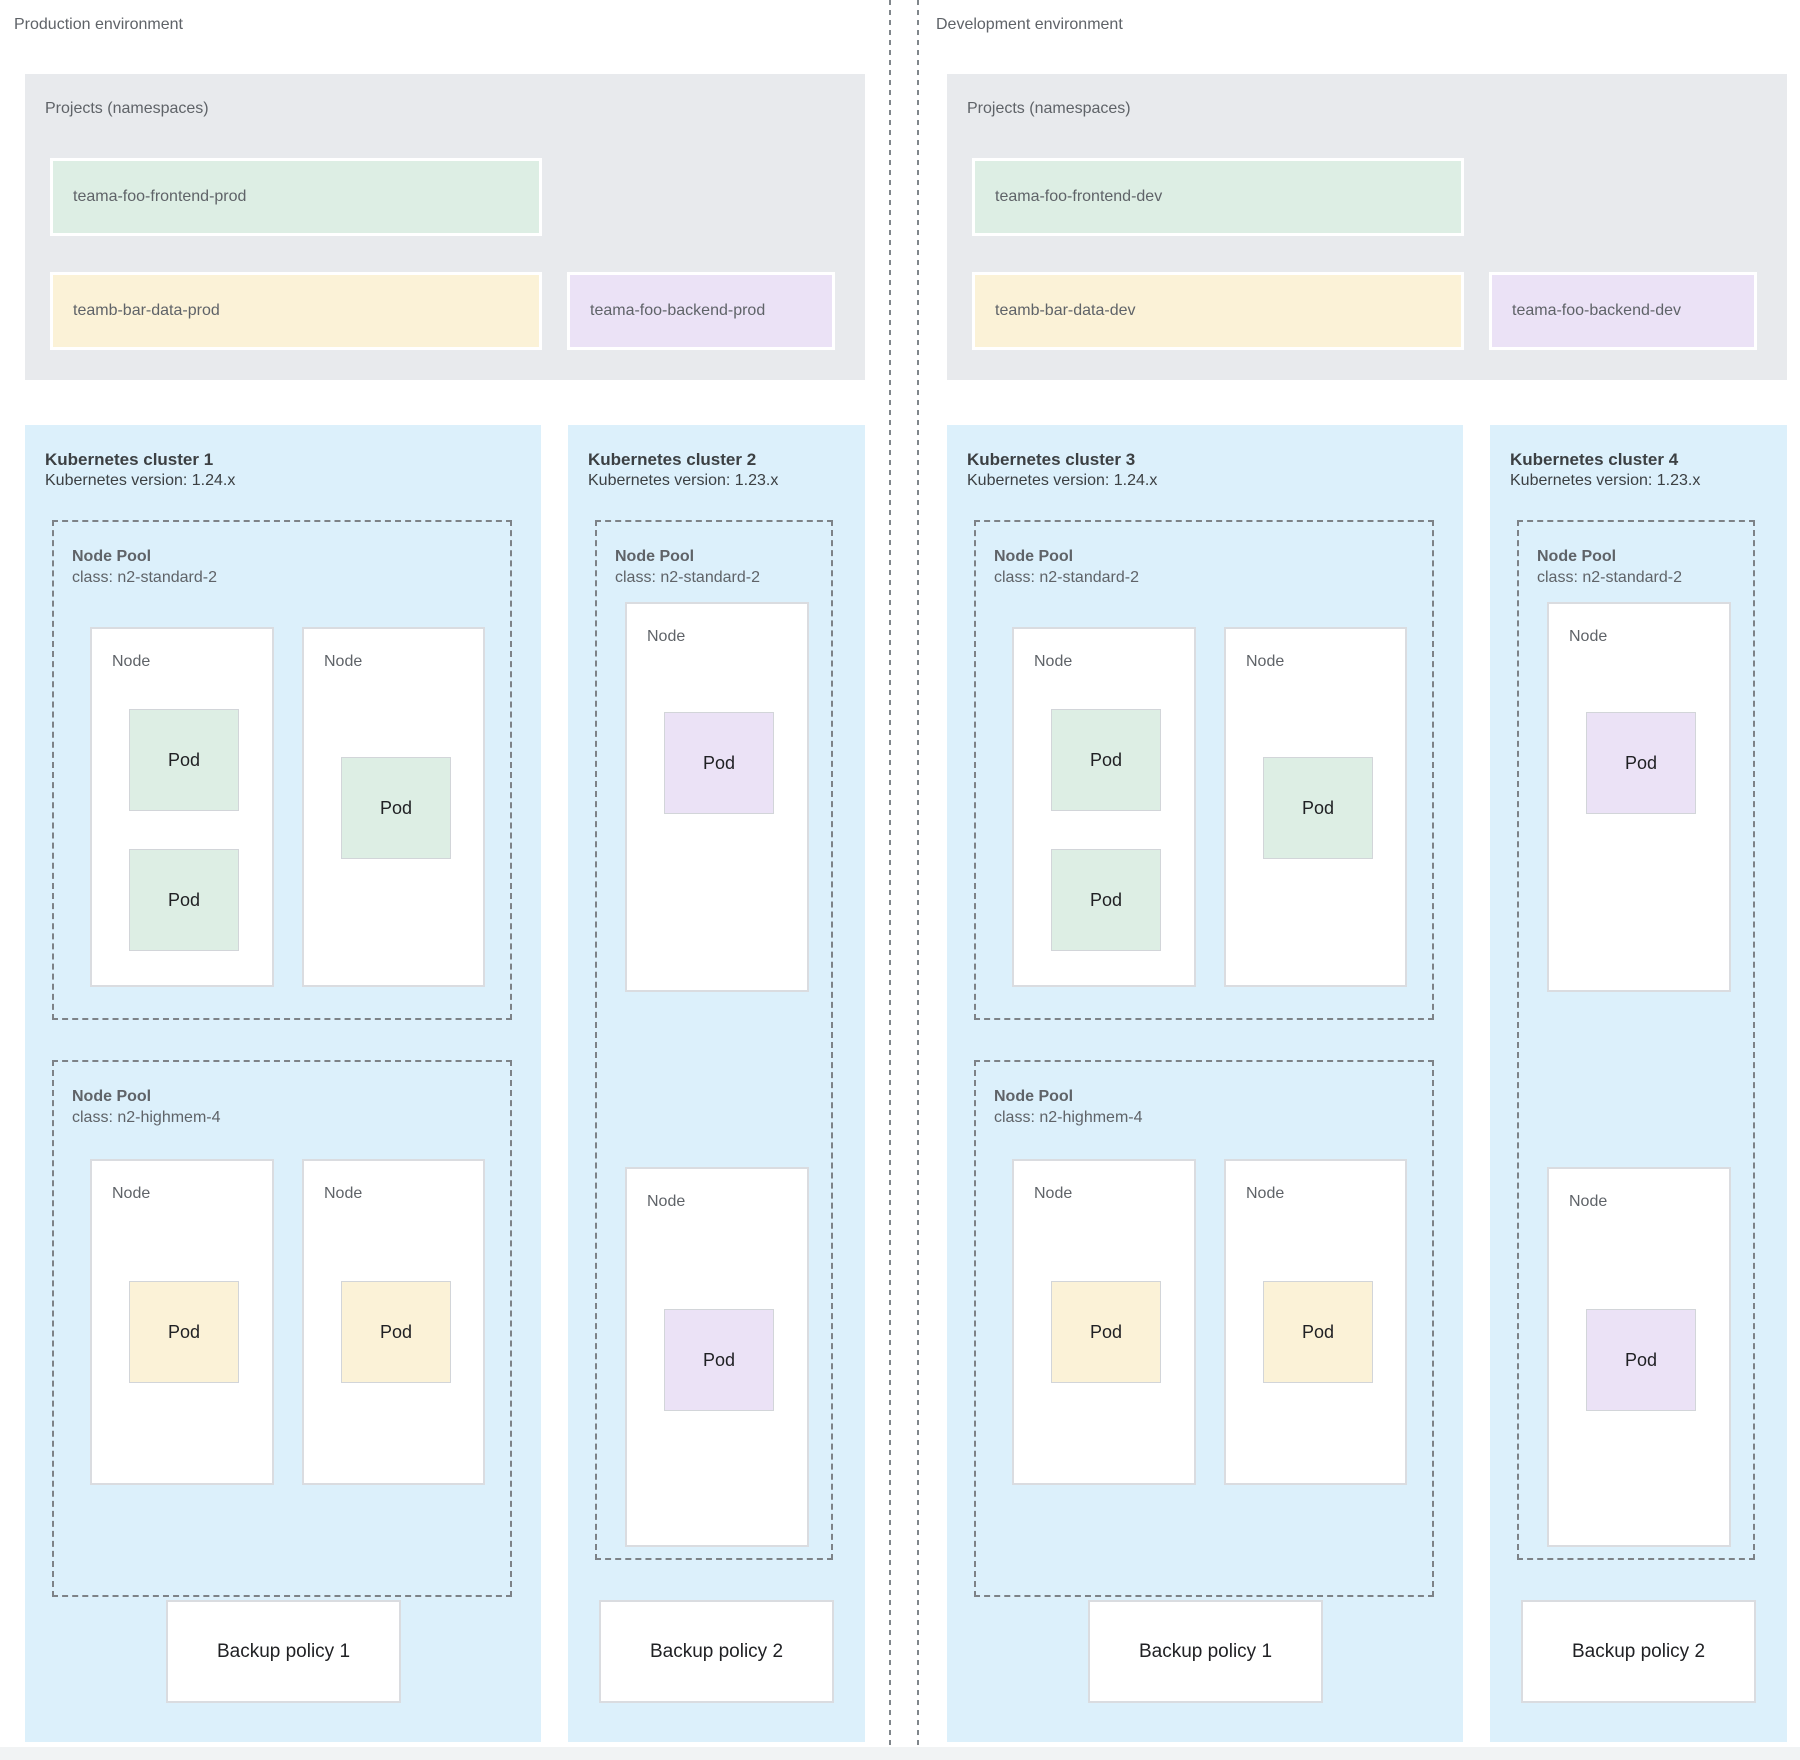  Describe the element at coordinates (1218, 311) in the screenshot. I see `project-namespace-box: teamb-bar-data-dev` at that location.